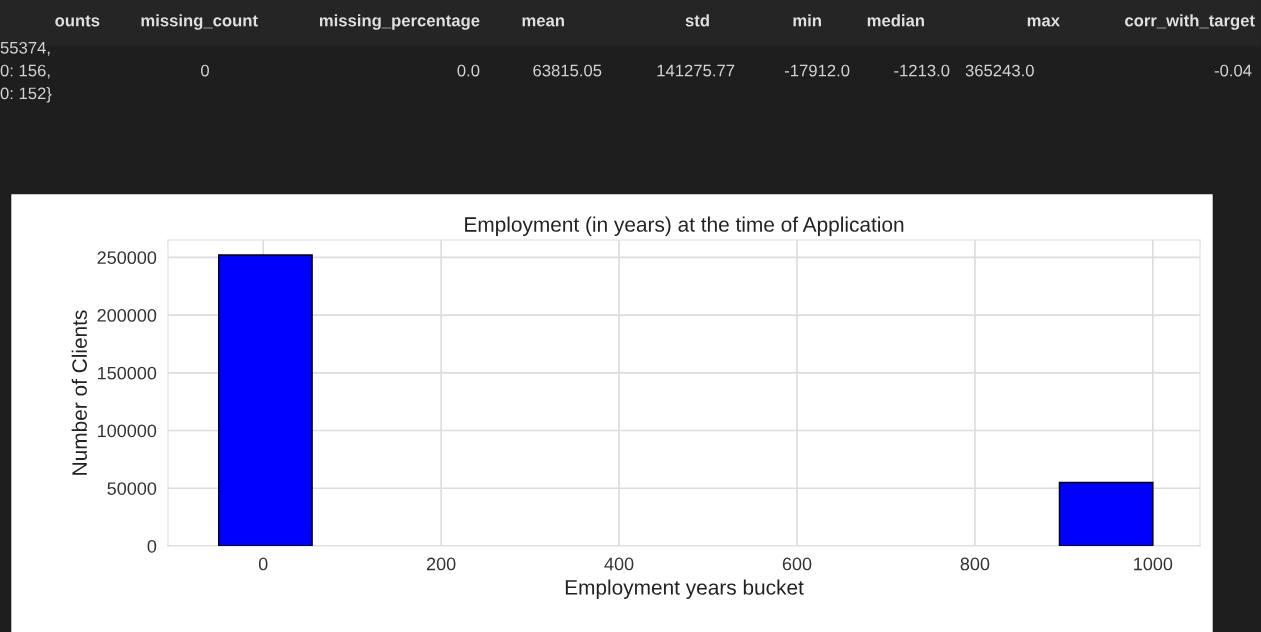 Image resolution: width=1261 pixels, height=632 pixels. What do you see at coordinates (199, 22) in the screenshot?
I see `text: missing_count` at bounding box center [199, 22].